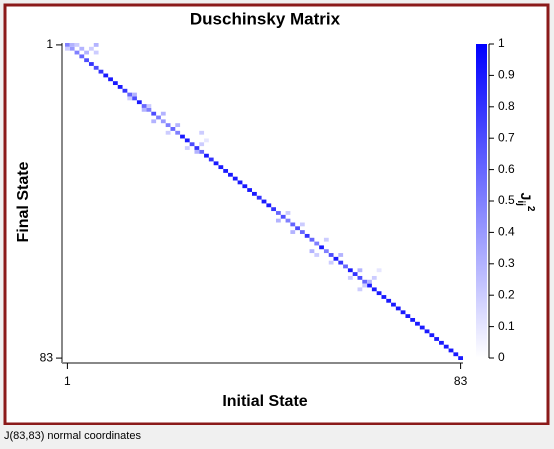  What do you see at coordinates (72, 436) in the screenshot?
I see `status-text: J(83,83) normal coordinates` at bounding box center [72, 436].